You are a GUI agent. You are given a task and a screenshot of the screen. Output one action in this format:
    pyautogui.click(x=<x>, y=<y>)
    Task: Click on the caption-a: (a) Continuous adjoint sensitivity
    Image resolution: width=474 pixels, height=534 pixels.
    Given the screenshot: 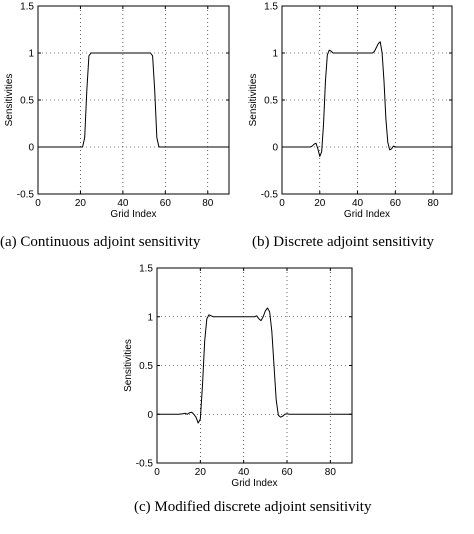 What is the action you would take?
    pyautogui.click(x=100, y=242)
    